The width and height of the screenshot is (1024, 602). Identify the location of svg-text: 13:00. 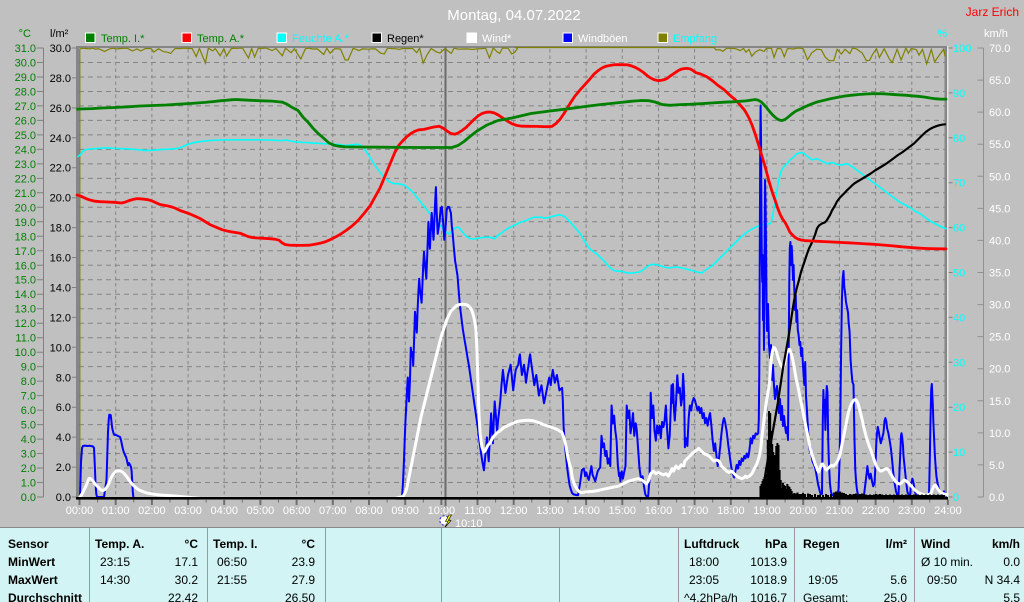
(550, 511).